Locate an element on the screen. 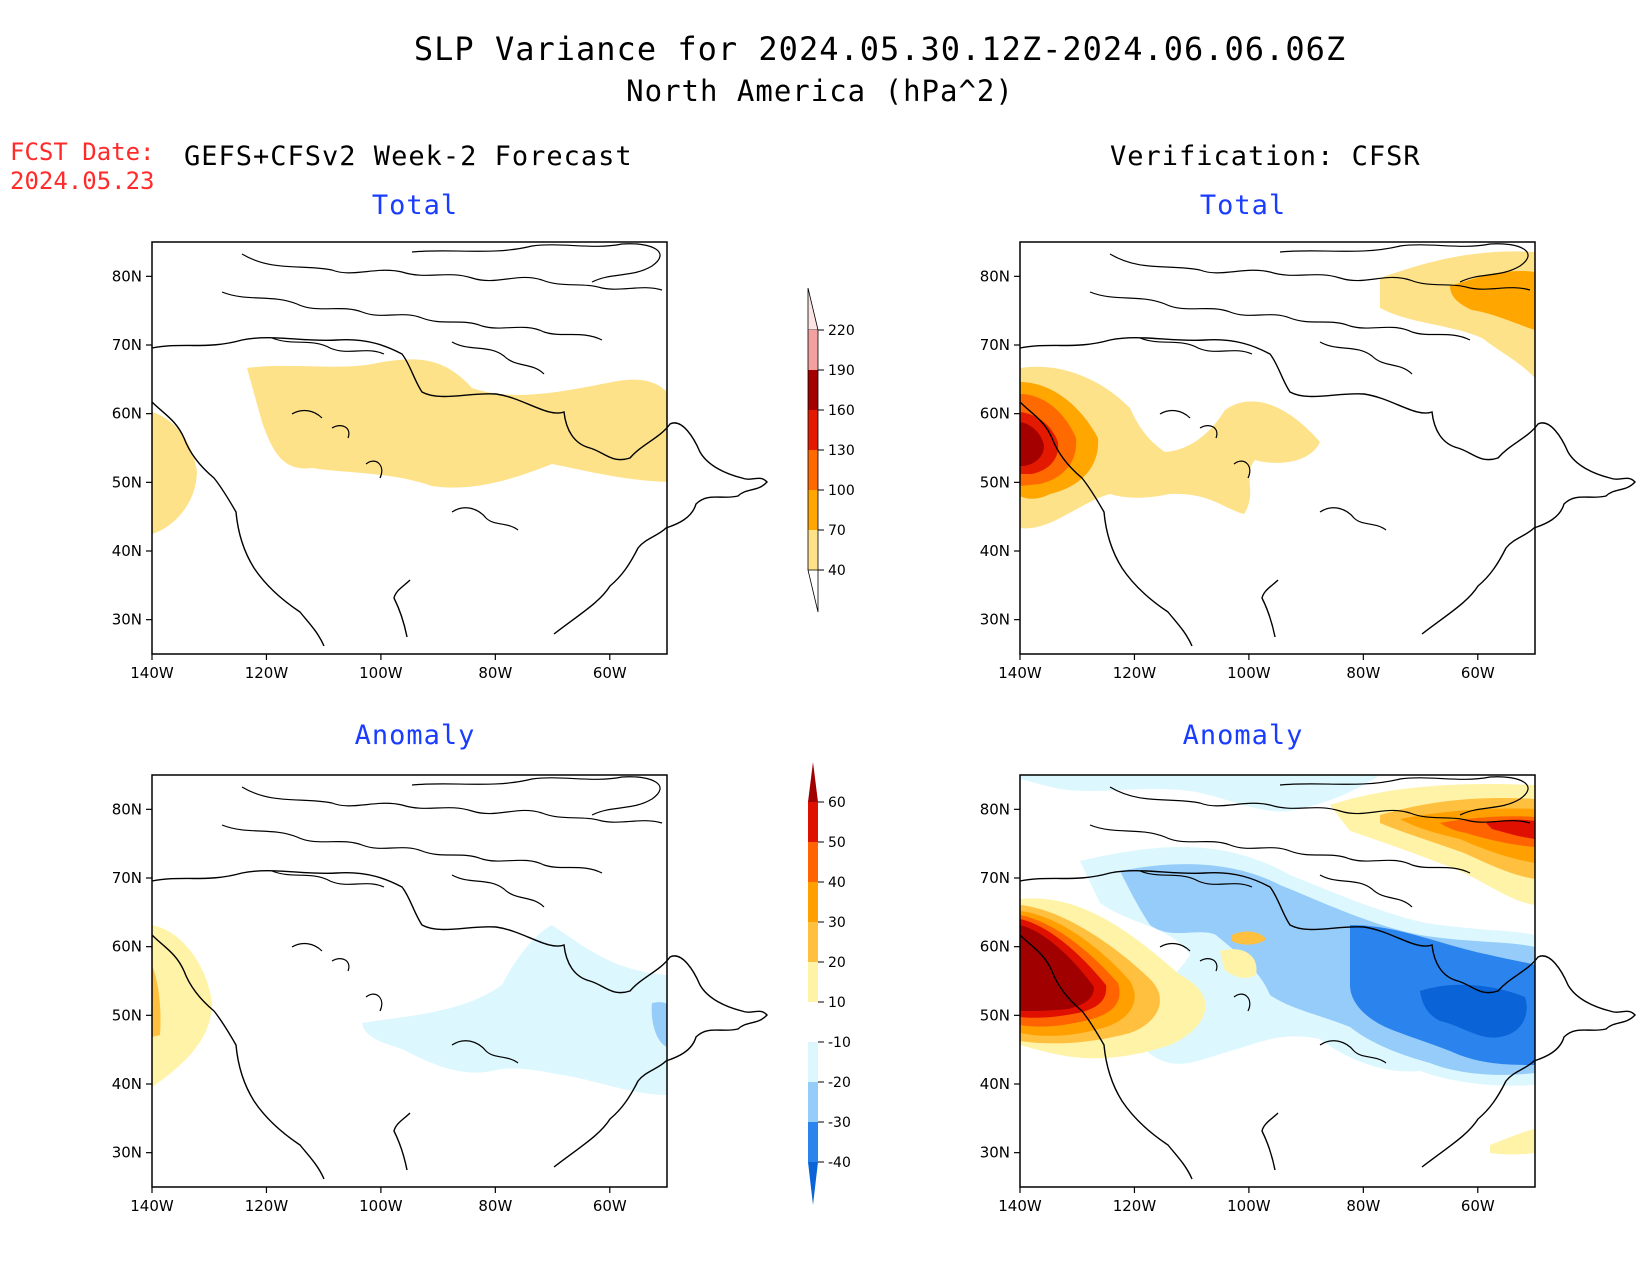  colorbar-total-label: 220 is located at coordinates (841, 331).